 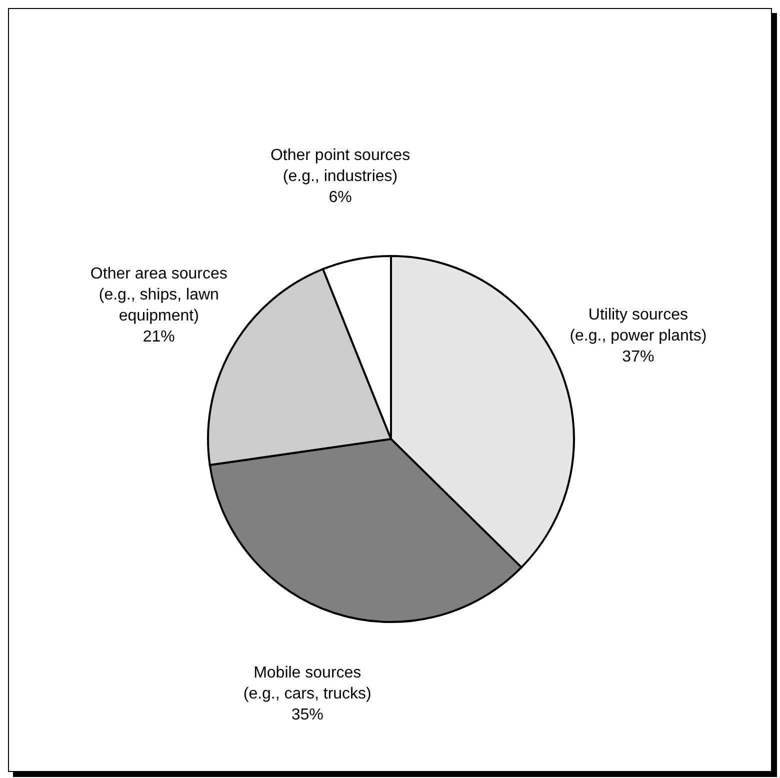 What do you see at coordinates (158, 336) in the screenshot?
I see `data-label: 21%` at bounding box center [158, 336].